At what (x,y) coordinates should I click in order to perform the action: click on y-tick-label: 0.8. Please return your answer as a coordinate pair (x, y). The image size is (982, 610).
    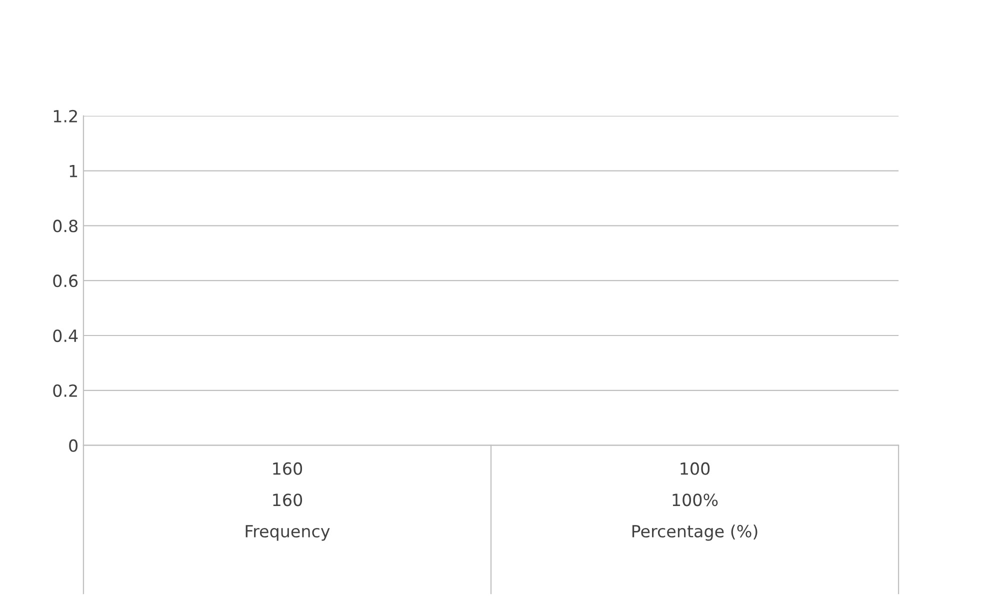
    Looking at the image, I should click on (65, 226).